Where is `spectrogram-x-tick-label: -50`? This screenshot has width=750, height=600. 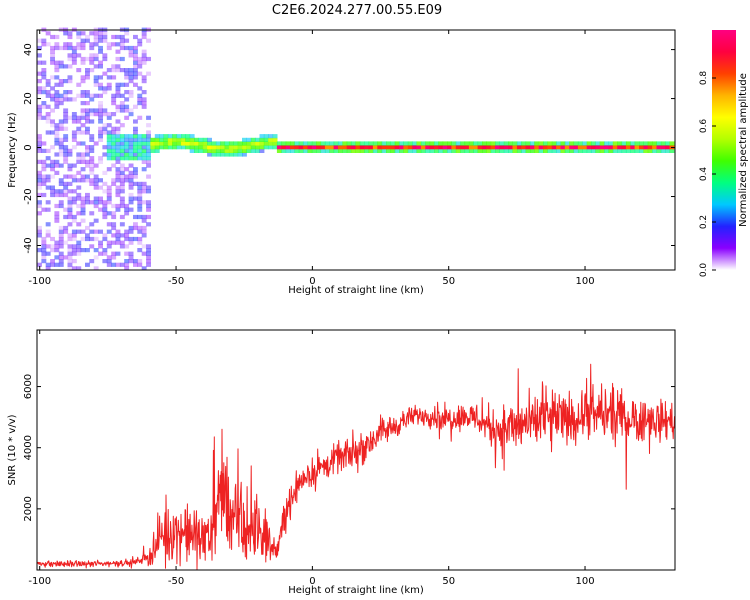
spectrogram-x-tick-label: -50 is located at coordinates (176, 281).